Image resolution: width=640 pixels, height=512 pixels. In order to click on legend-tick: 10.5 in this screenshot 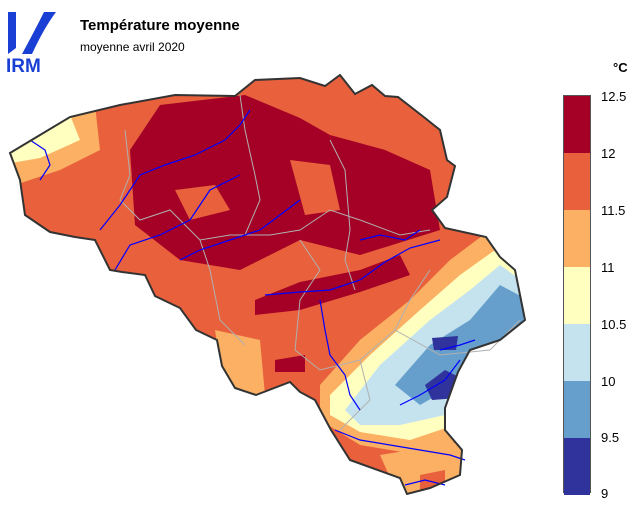, I will do `click(614, 324)`.